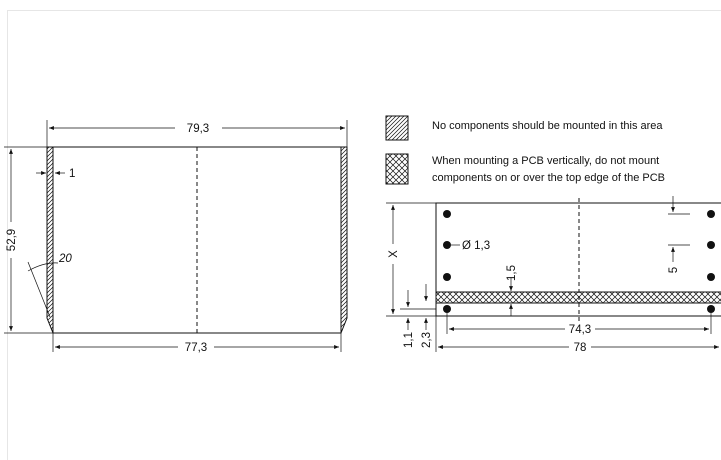 This screenshot has height=460, width=721. Describe the element at coordinates (674, 270) in the screenshot. I see `dim-hole-pitch: 5` at that location.